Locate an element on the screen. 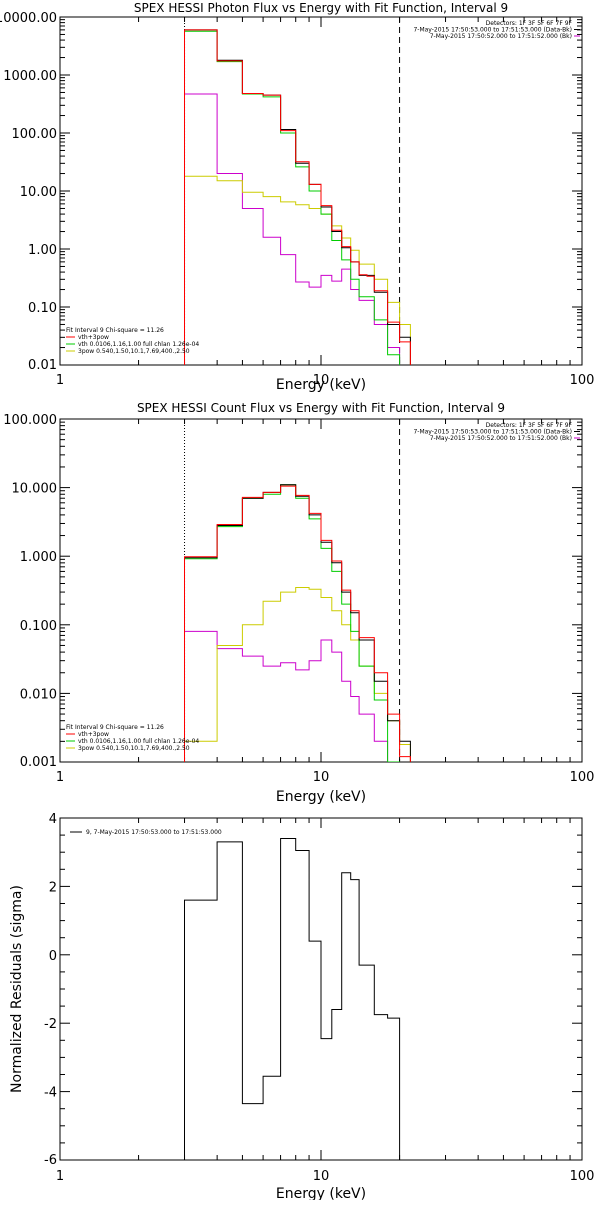  y-tick-label: 10.00 is located at coordinates (38, 192).